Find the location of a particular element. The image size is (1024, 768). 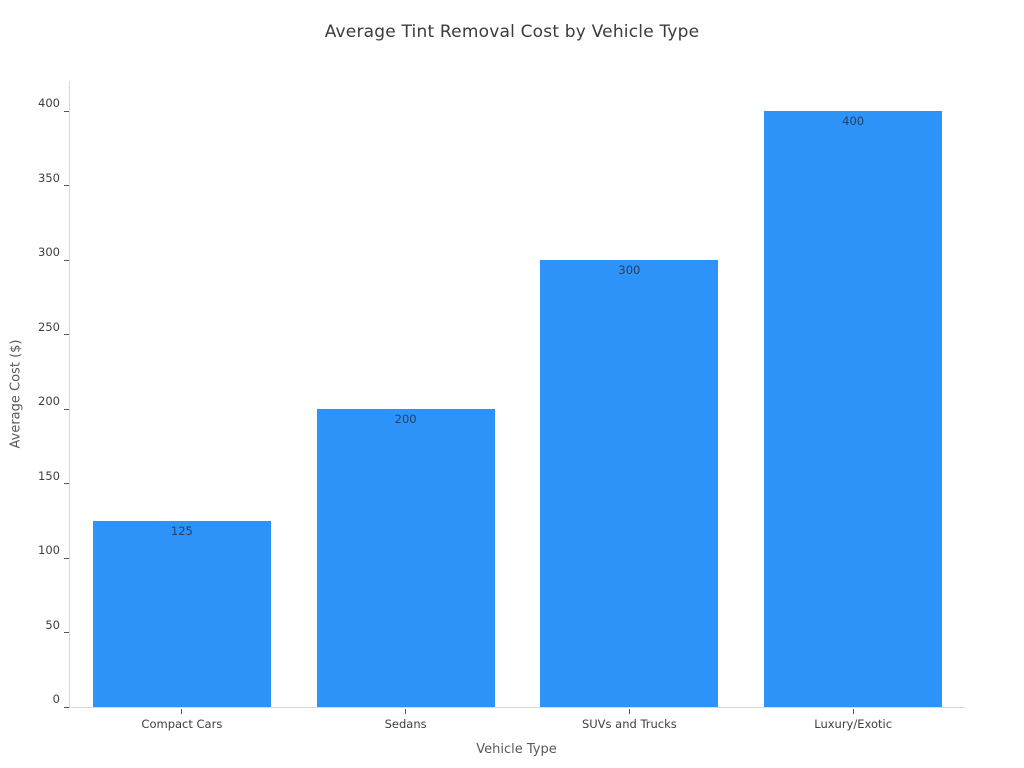

bar-luxury-exotic: 400 is located at coordinates (853, 409).